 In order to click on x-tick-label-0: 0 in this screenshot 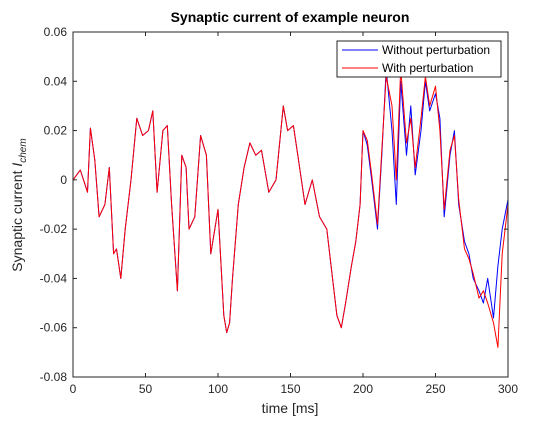, I will do `click(73, 389)`.